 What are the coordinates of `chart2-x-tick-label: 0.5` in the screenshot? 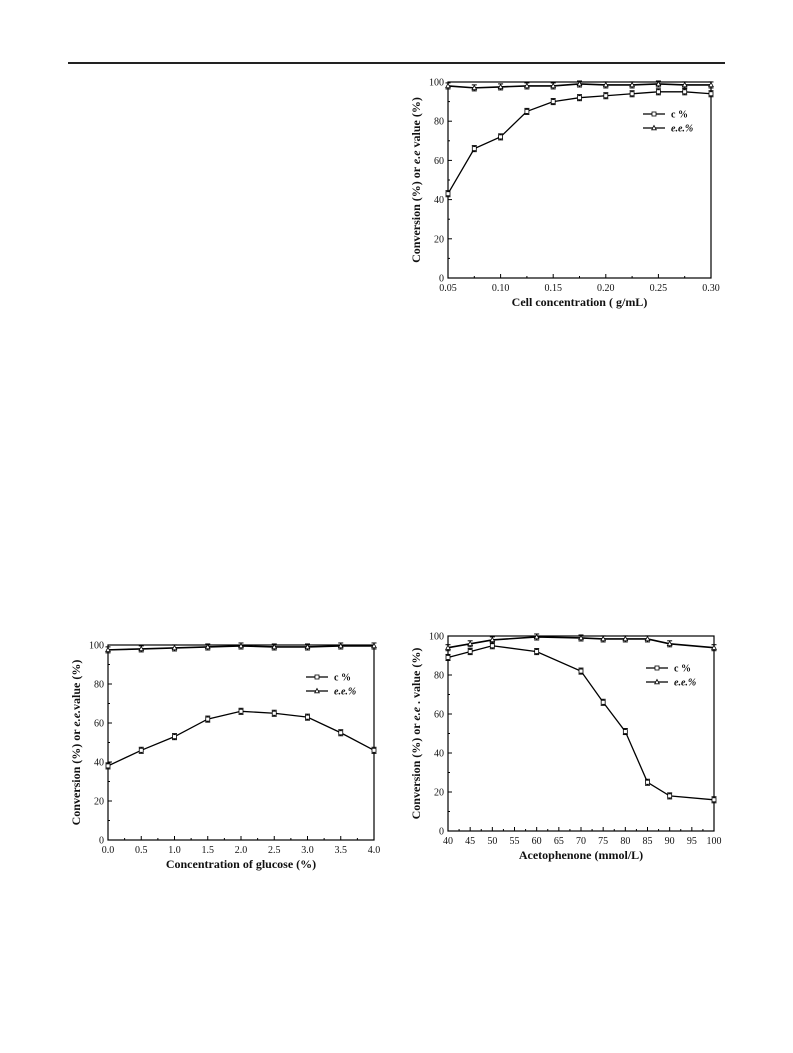 It's located at (141, 850).